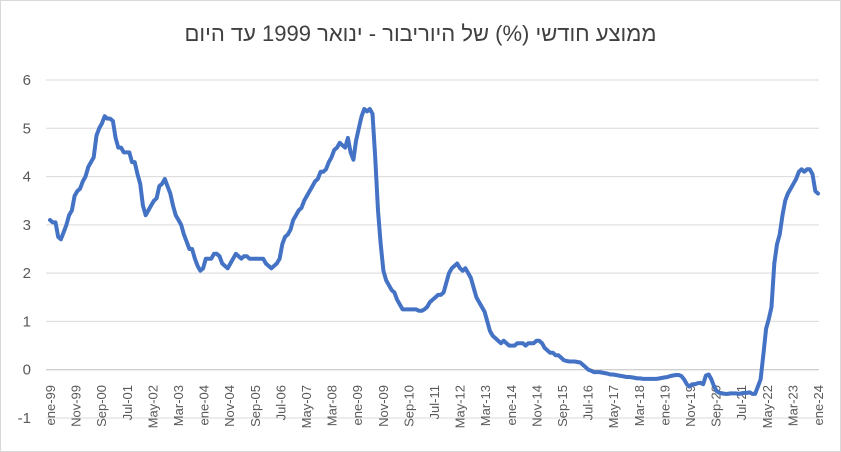 The height and width of the screenshot is (452, 841). What do you see at coordinates (716, 406) in the screenshot?
I see `x-tick-label: Sep-20` at bounding box center [716, 406].